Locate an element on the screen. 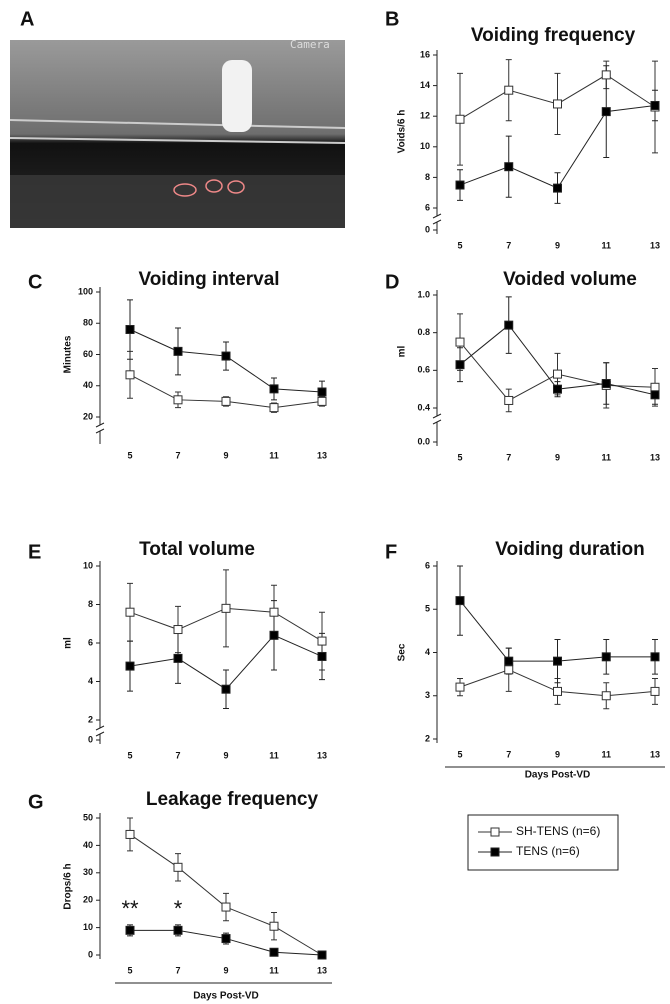 The height and width of the screenshot is (1004, 670). chart-title: Voiding interval is located at coordinates (208, 279).